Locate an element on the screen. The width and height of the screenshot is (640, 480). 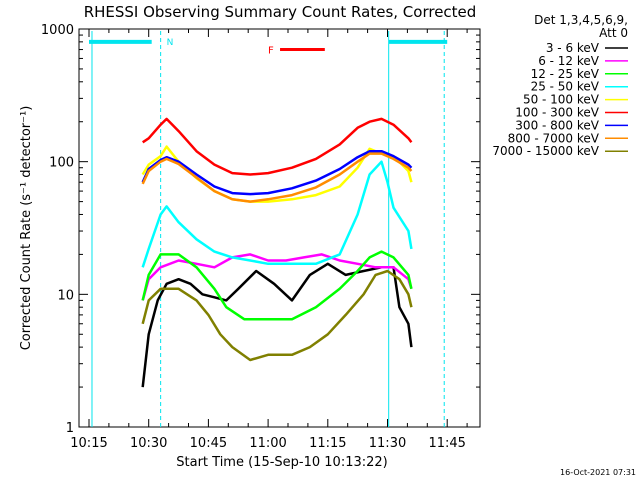
legend-entry-label: 3 - 6 keV is located at coordinates (573, 48).